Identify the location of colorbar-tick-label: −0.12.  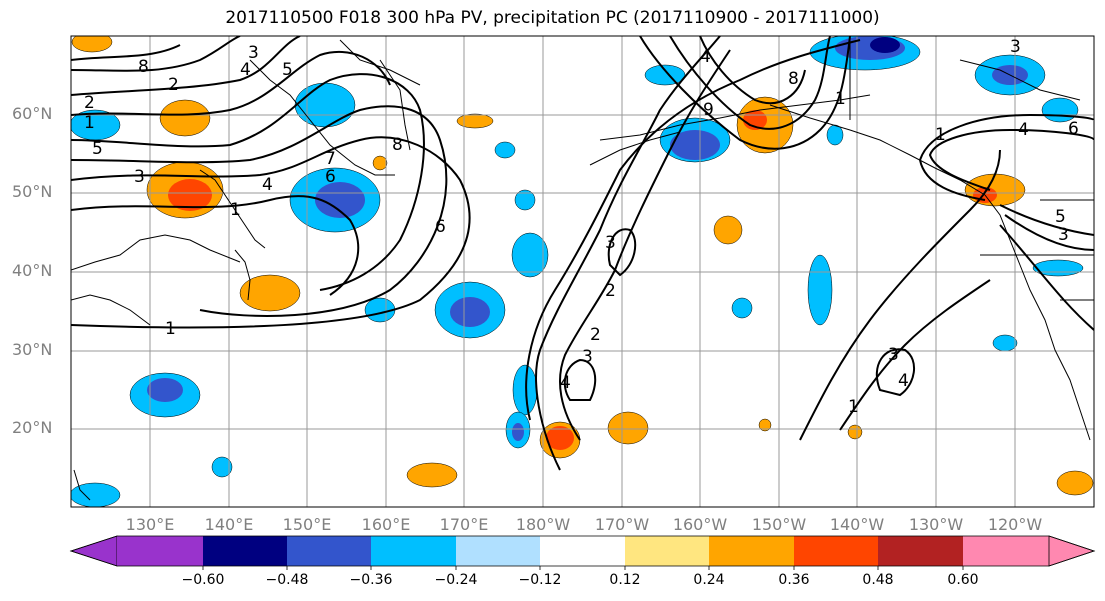
(540, 580).